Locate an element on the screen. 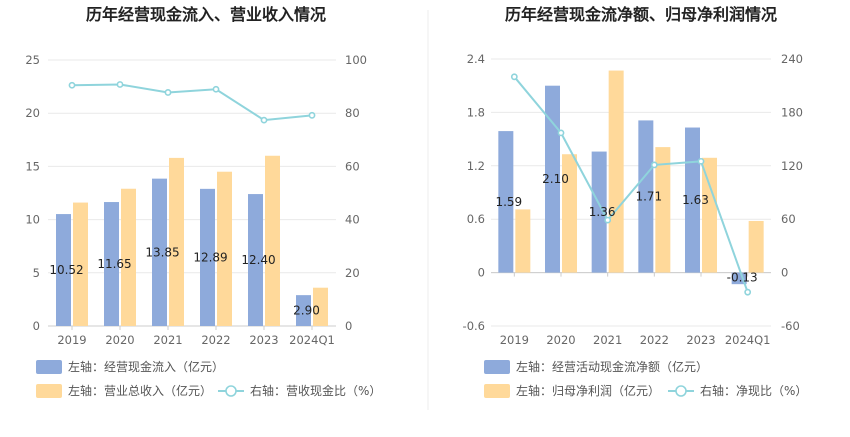 The height and width of the screenshot is (437, 850). chart2-bar-data-label: 1.71 is located at coordinates (648, 197).